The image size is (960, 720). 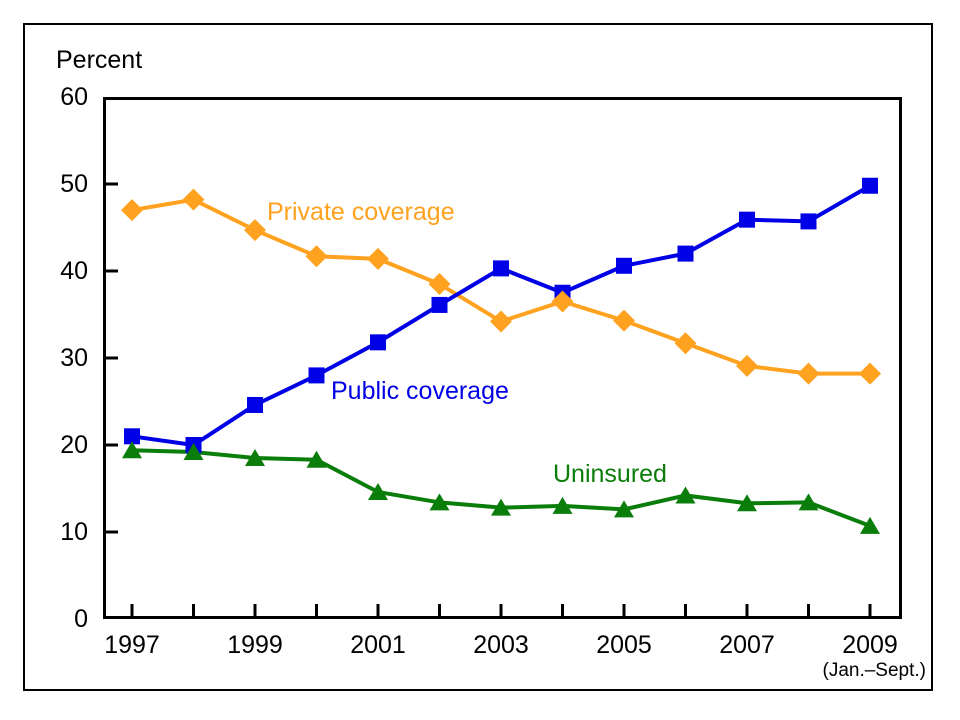 I want to click on y-axis-title: Percent, so click(x=99, y=60).